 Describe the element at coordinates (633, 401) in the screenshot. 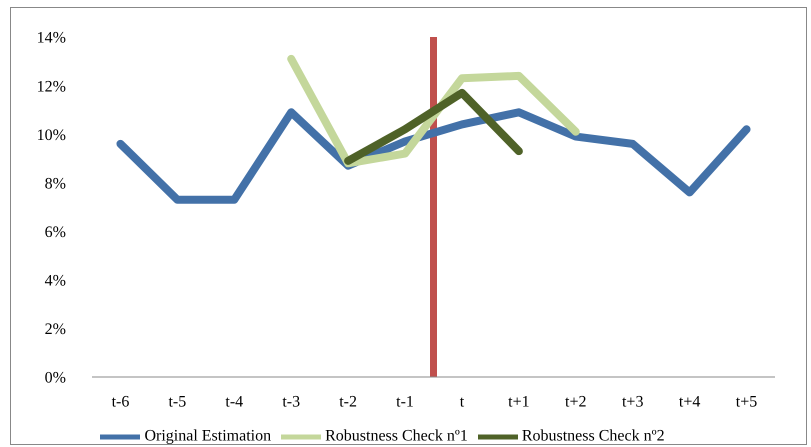

I see `x-tick-label: t+3` at that location.